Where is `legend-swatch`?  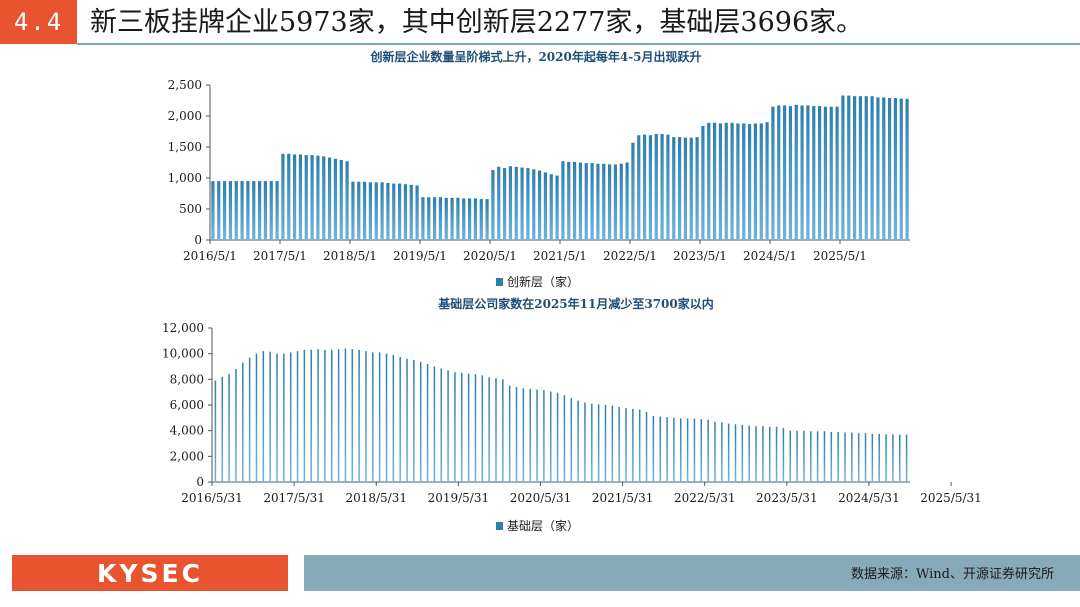 legend-swatch is located at coordinates (499, 282).